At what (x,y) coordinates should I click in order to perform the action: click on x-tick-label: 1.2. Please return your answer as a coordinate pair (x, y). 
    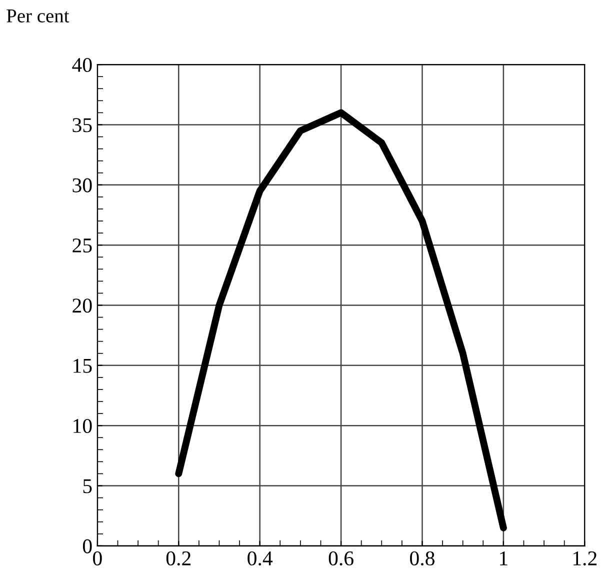
    Looking at the image, I should click on (585, 558).